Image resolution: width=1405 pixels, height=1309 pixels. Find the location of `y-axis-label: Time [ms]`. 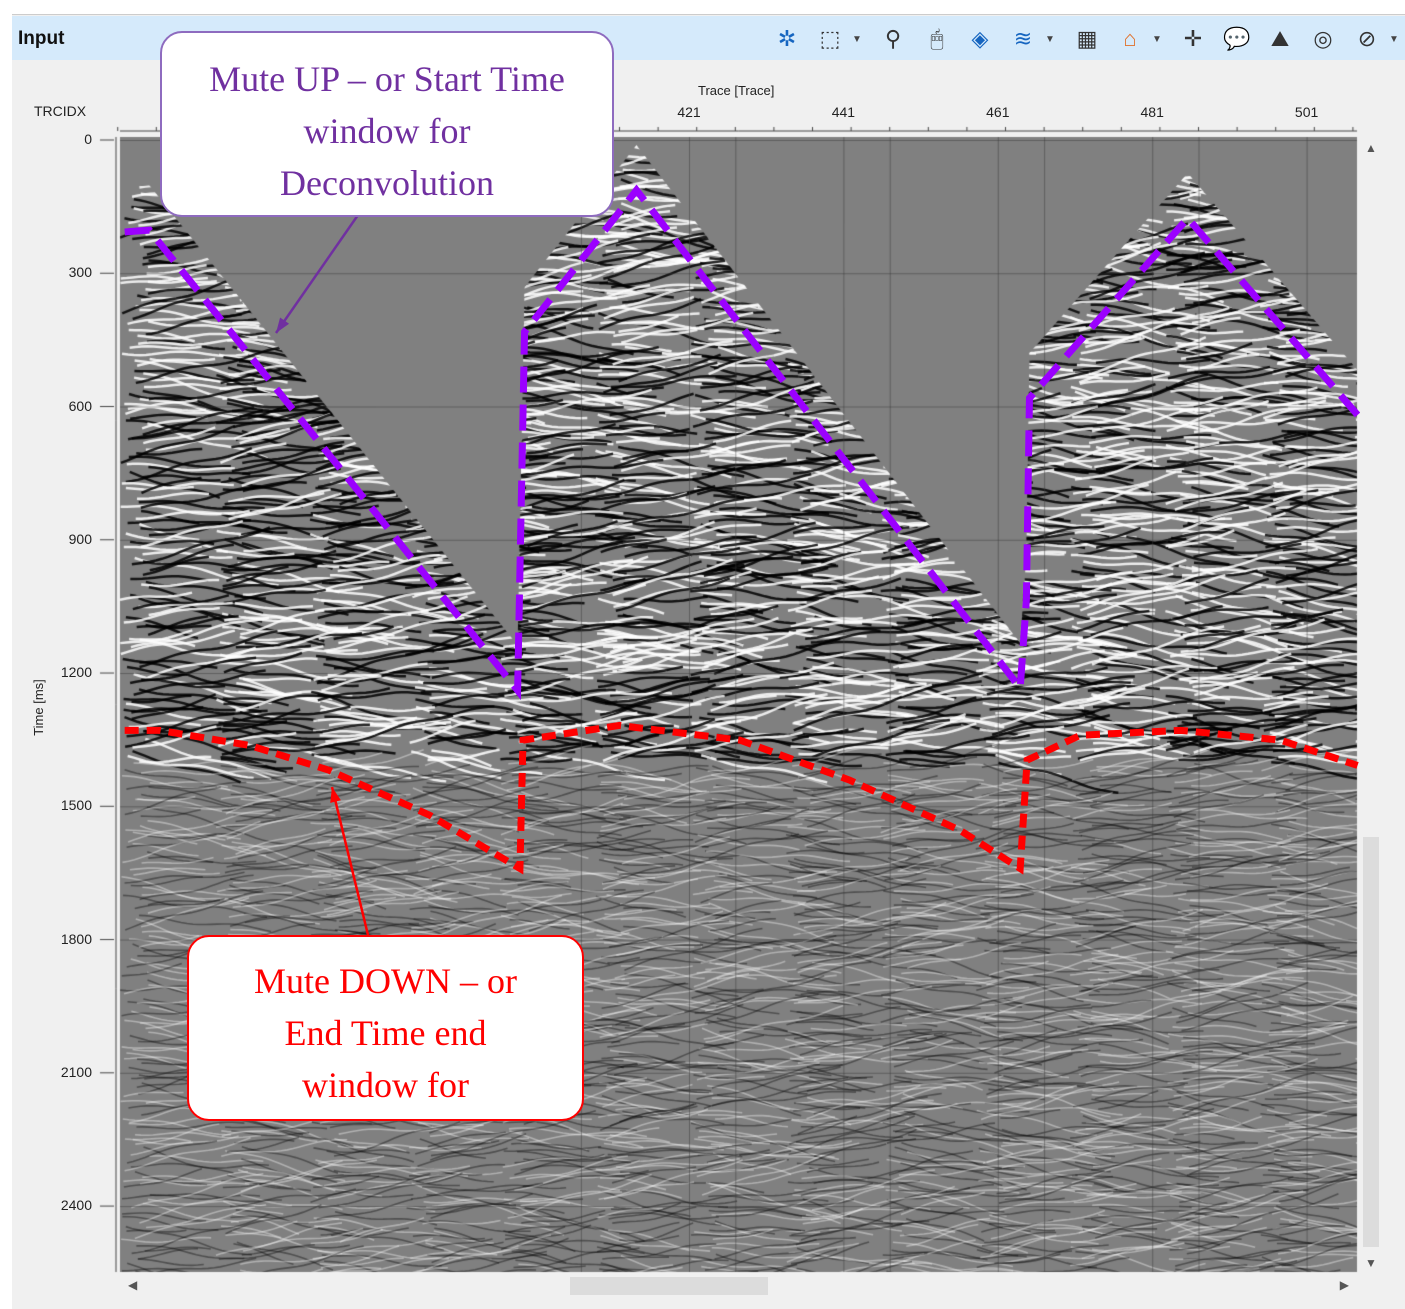

y-axis-label: Time [ms] is located at coordinates (38, 707).